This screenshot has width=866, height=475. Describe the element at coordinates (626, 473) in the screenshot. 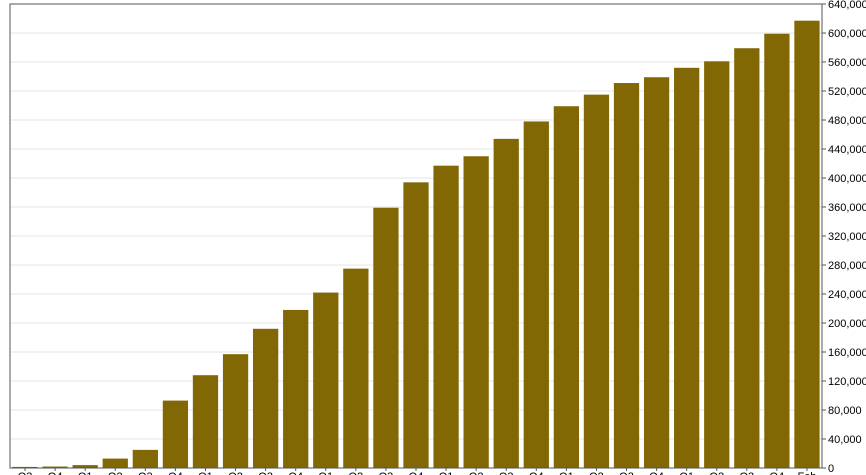

I see `x-tick-label: Q324` at that location.